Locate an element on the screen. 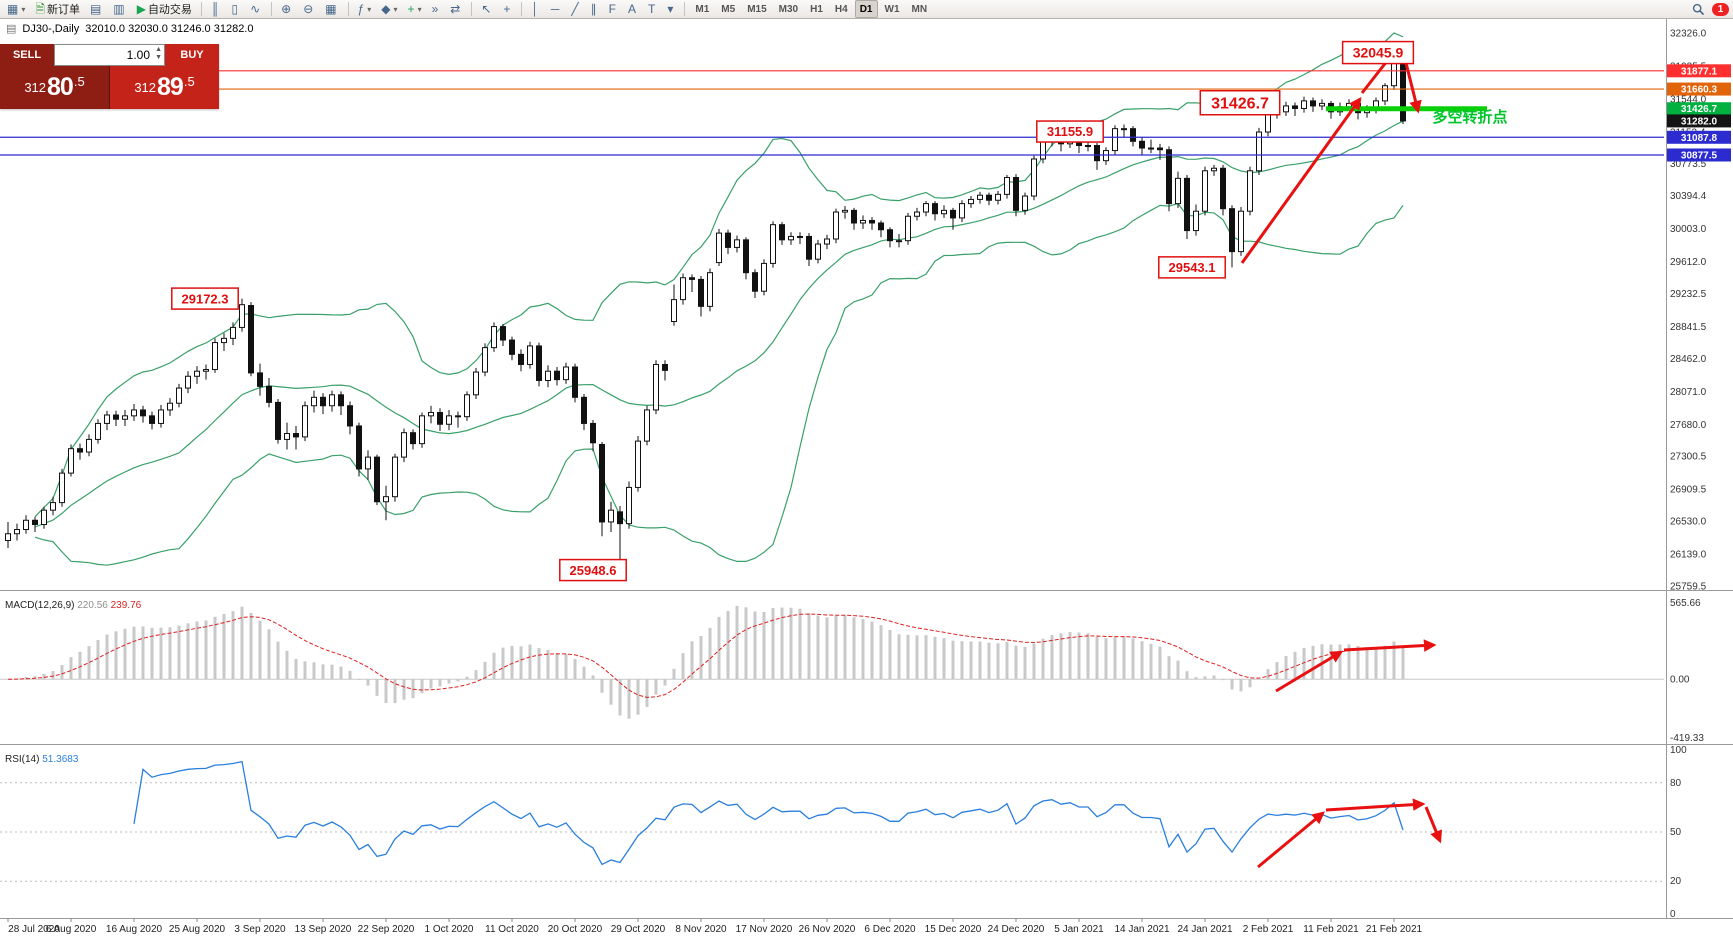 This screenshot has height=940, width=1733. label-button: T is located at coordinates (652, 9).